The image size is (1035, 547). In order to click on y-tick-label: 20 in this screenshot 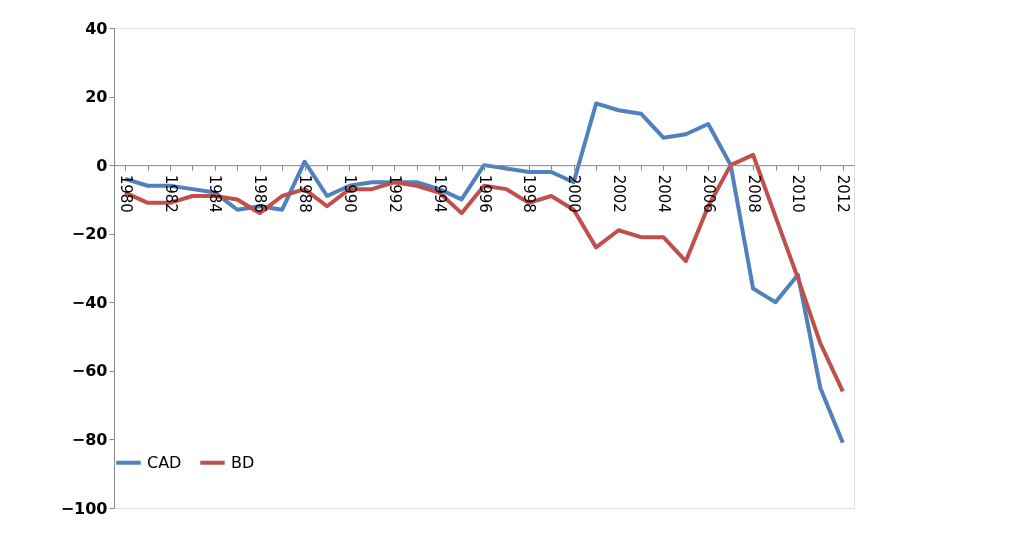, I will do `click(96, 97)`.